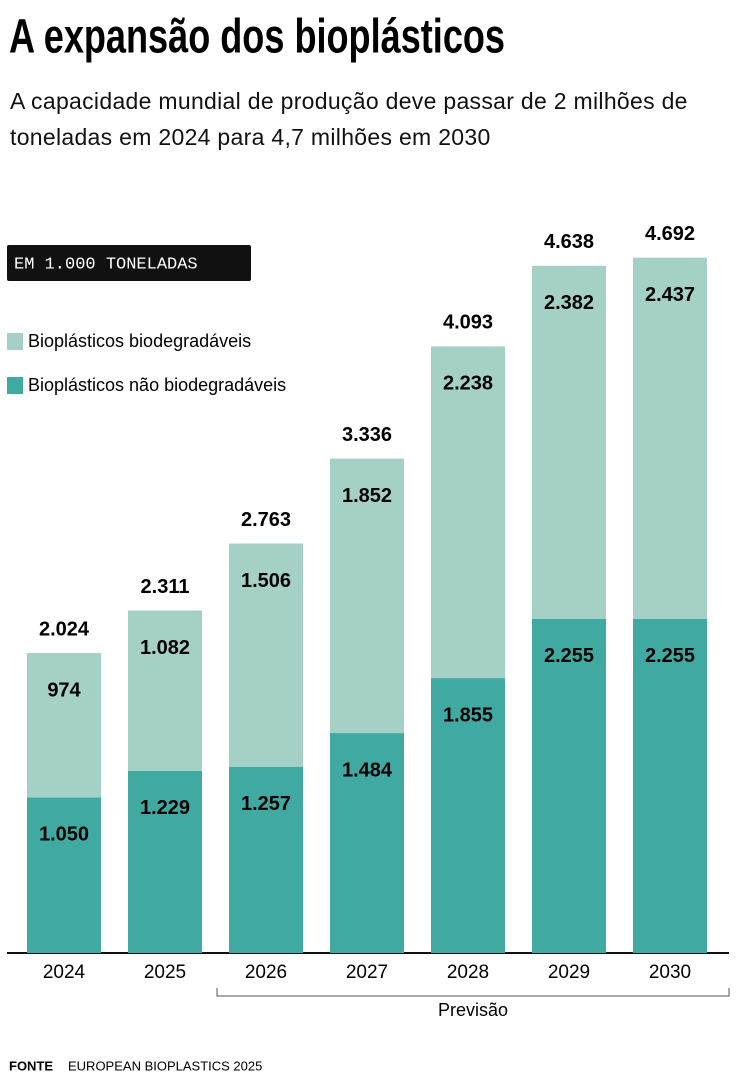 This screenshot has height=1080, width=736. What do you see at coordinates (266, 804) in the screenshot?
I see `value-label: 1.257` at bounding box center [266, 804].